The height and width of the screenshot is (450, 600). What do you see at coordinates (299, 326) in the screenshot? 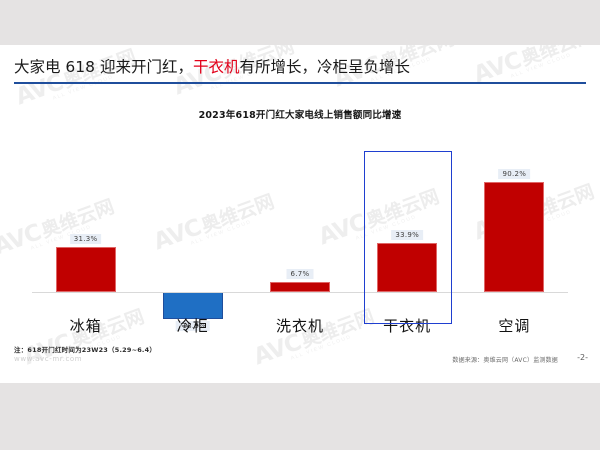
I see `category-label-washing-machine: 洗衣机` at bounding box center [299, 326].